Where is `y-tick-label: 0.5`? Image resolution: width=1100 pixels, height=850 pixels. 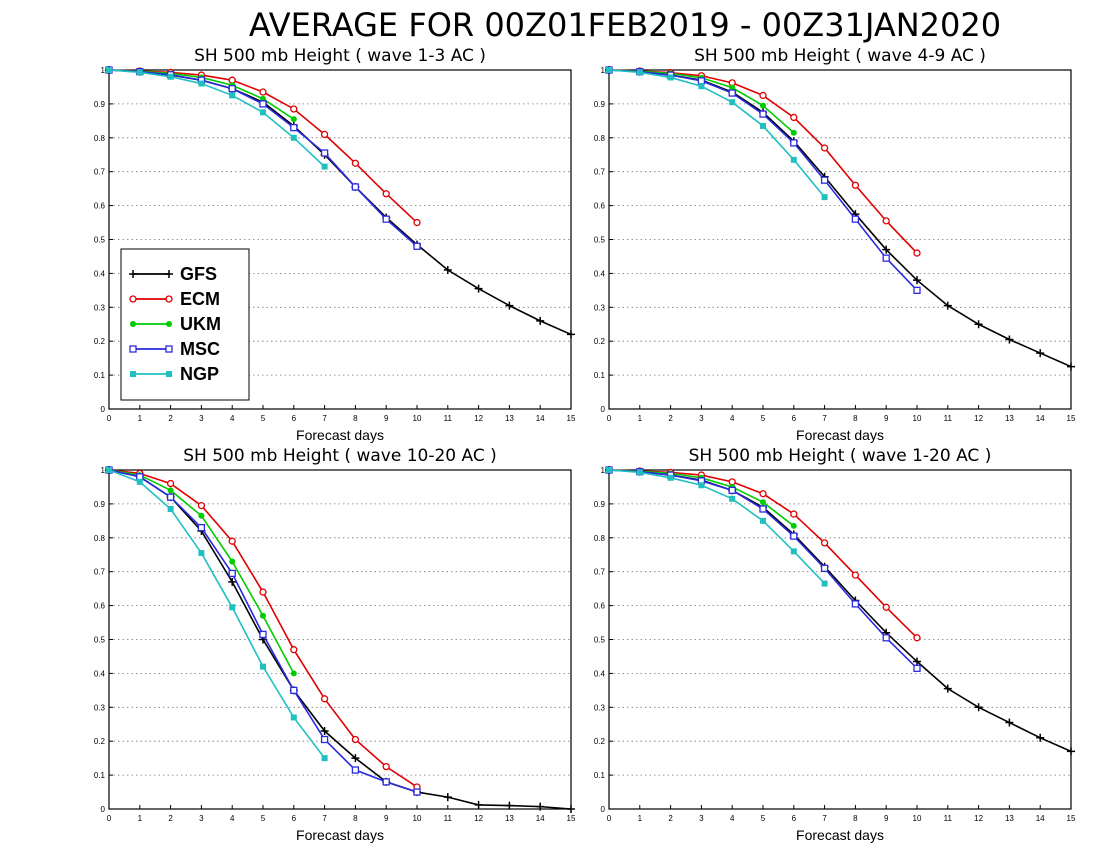 y-tick-label: 0.5 is located at coordinates (100, 240).